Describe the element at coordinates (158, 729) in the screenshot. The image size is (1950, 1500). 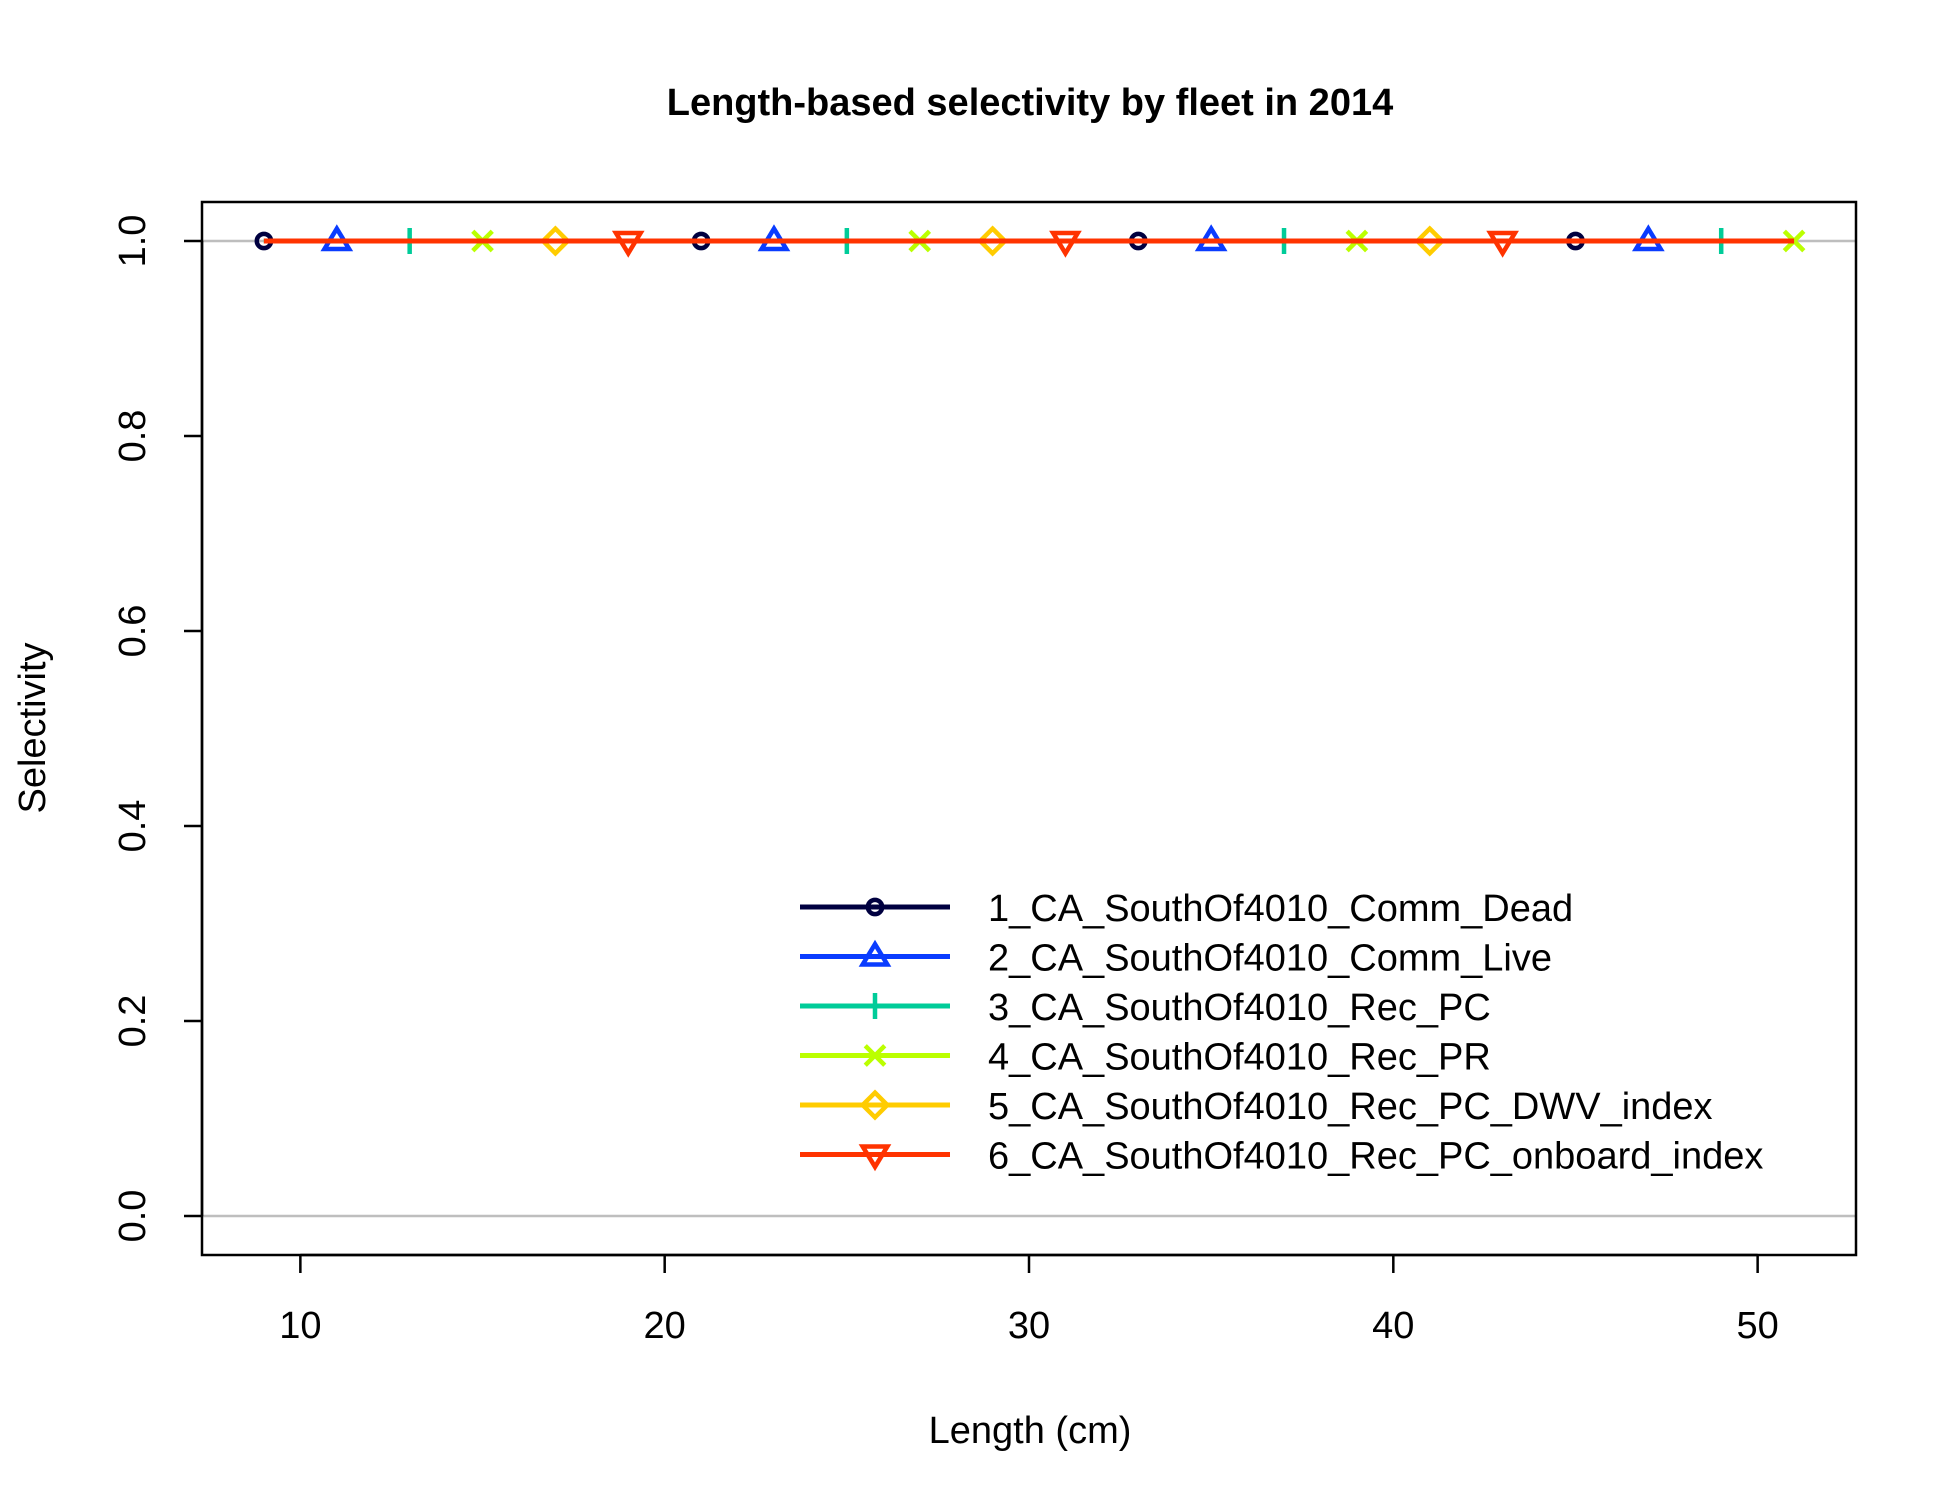
I see `y-axis: 0.0 0.2 0.4 0.6 0.8 1.0` at that location.